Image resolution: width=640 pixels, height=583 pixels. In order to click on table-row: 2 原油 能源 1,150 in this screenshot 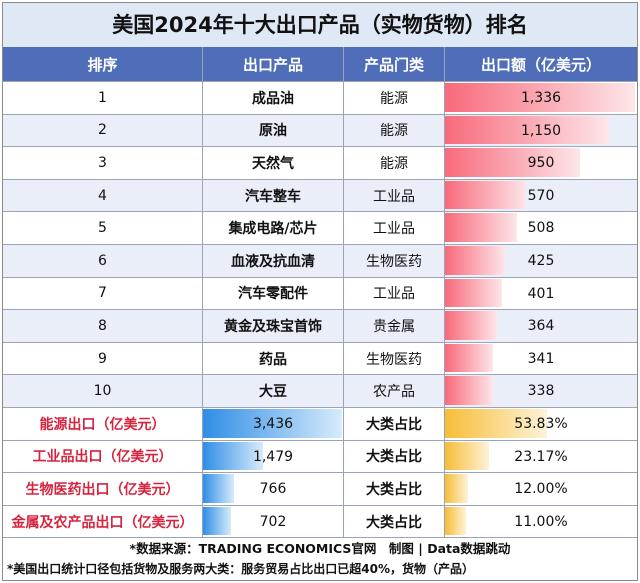, I will do `click(320, 131)`.